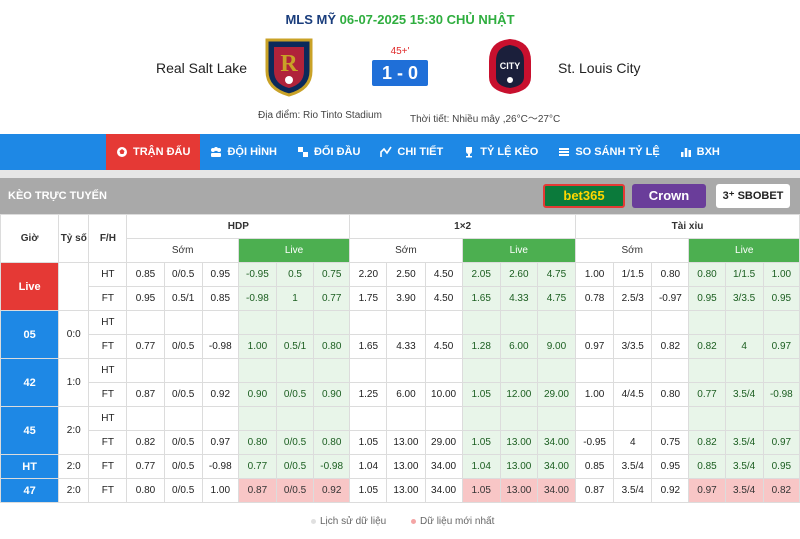 This screenshot has width=800, height=539. What do you see at coordinates (481, 298) in the screenshot?
I see `odds-cell: 1.65` at bounding box center [481, 298].